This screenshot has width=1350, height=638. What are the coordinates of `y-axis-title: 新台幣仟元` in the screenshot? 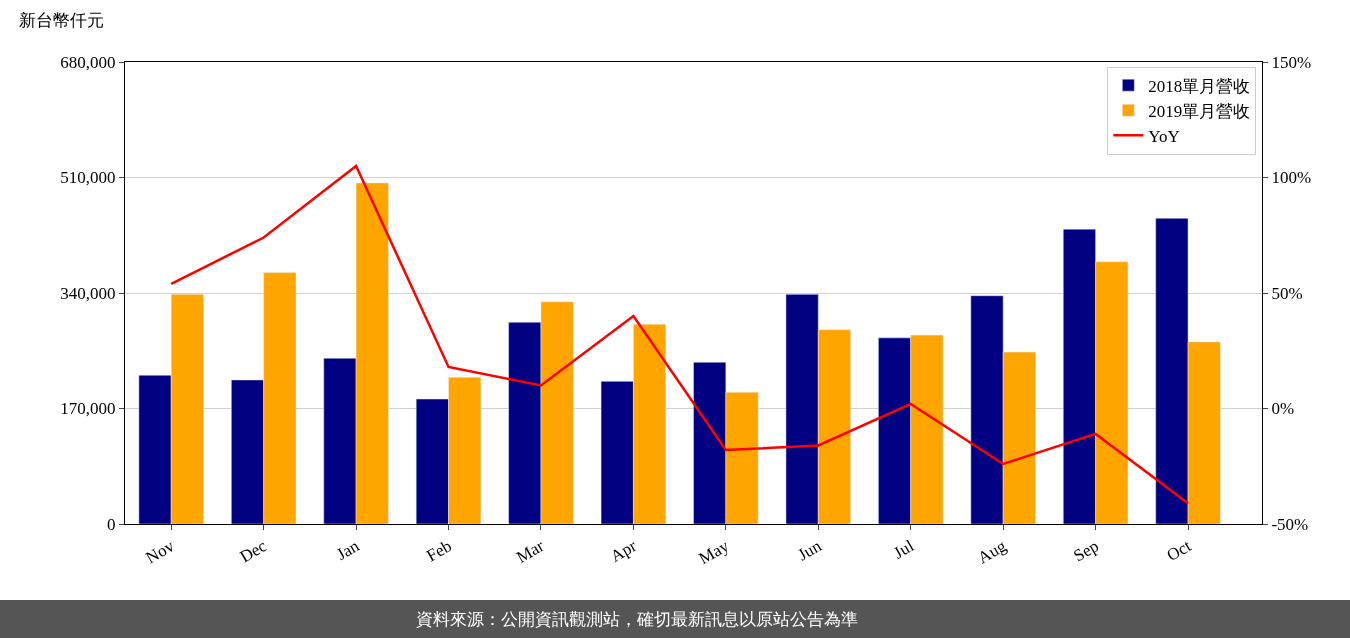 It's located at (61, 20).